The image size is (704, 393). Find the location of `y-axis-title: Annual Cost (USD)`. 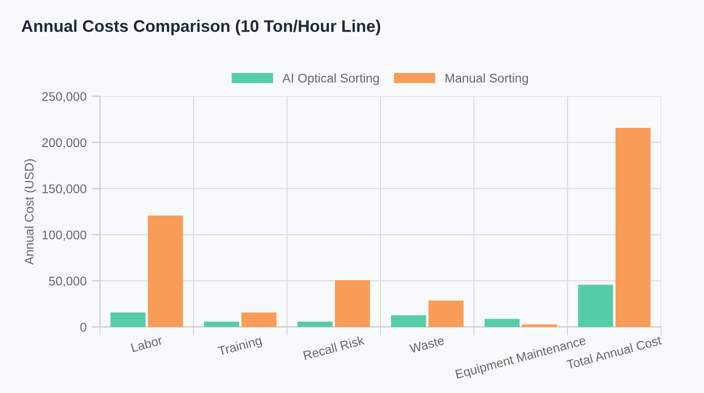

y-axis-title: Annual Cost (USD) is located at coordinates (30, 212).